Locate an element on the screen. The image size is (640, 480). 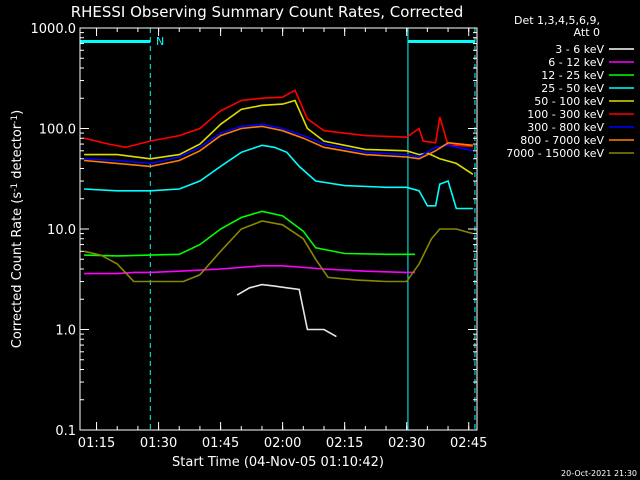
y-tick-label-4: 1000.0 is located at coordinates (54, 29).